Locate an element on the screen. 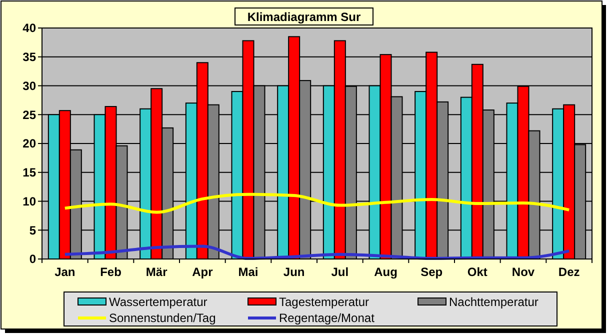 This screenshot has width=609, height=336. y-tick-label: 25 is located at coordinates (29, 115).